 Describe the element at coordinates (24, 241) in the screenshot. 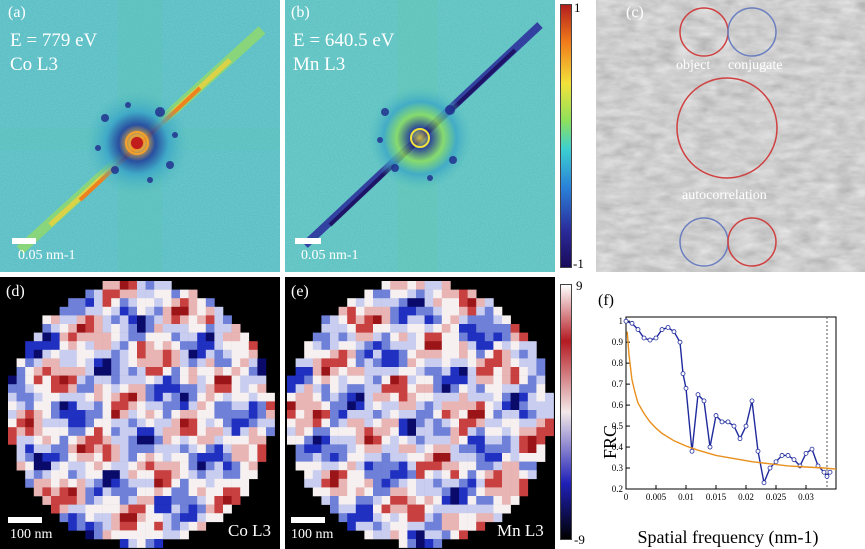

I see `panel-a-scalebar` at that location.